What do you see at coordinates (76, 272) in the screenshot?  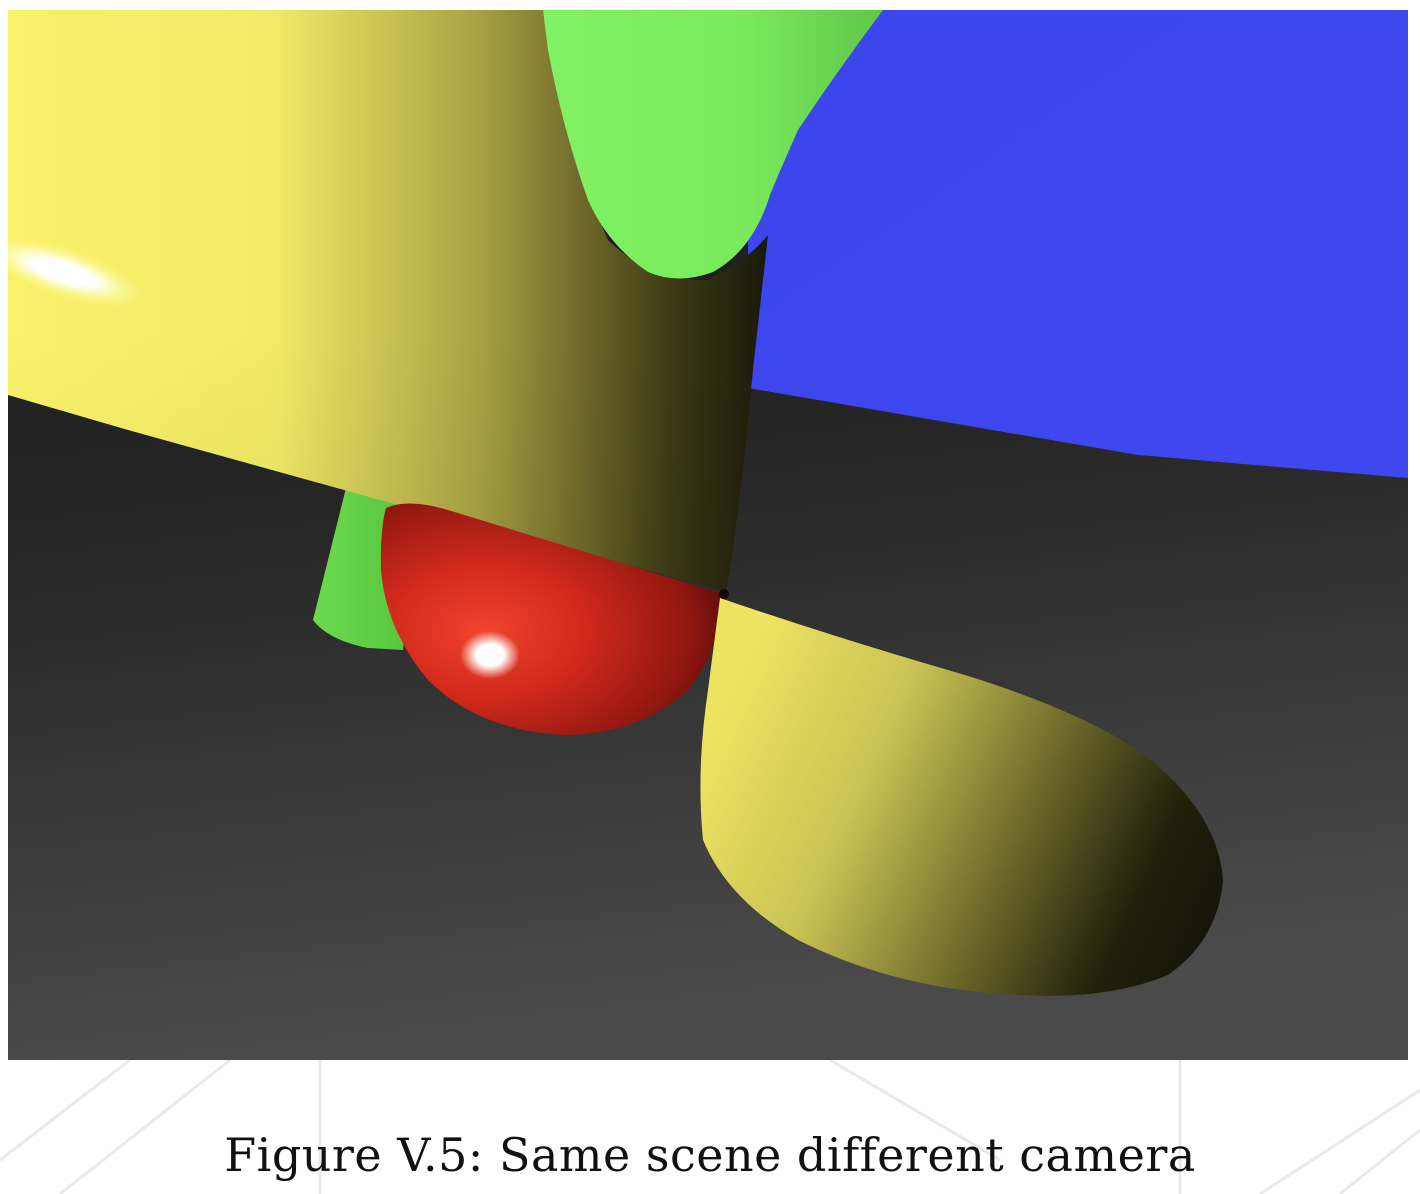 I see `yellow-specular-highlight` at bounding box center [76, 272].